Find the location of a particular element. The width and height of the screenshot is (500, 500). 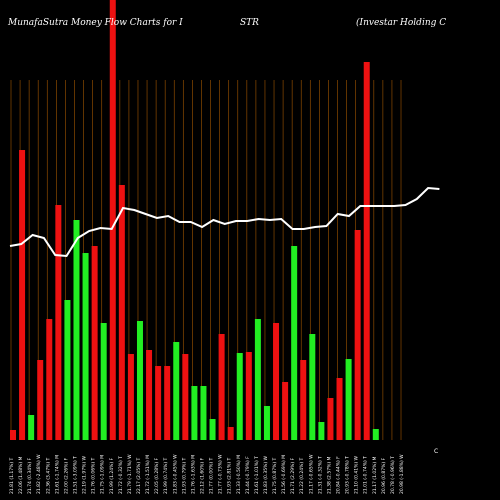

x-tick-label: 21.33 (-0.50%) M is located at coordinates (239, 474).